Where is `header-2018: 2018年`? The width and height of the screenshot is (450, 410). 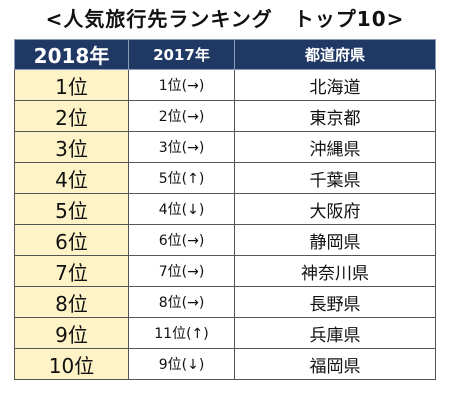 header-2018: 2018年 is located at coordinates (71, 54).